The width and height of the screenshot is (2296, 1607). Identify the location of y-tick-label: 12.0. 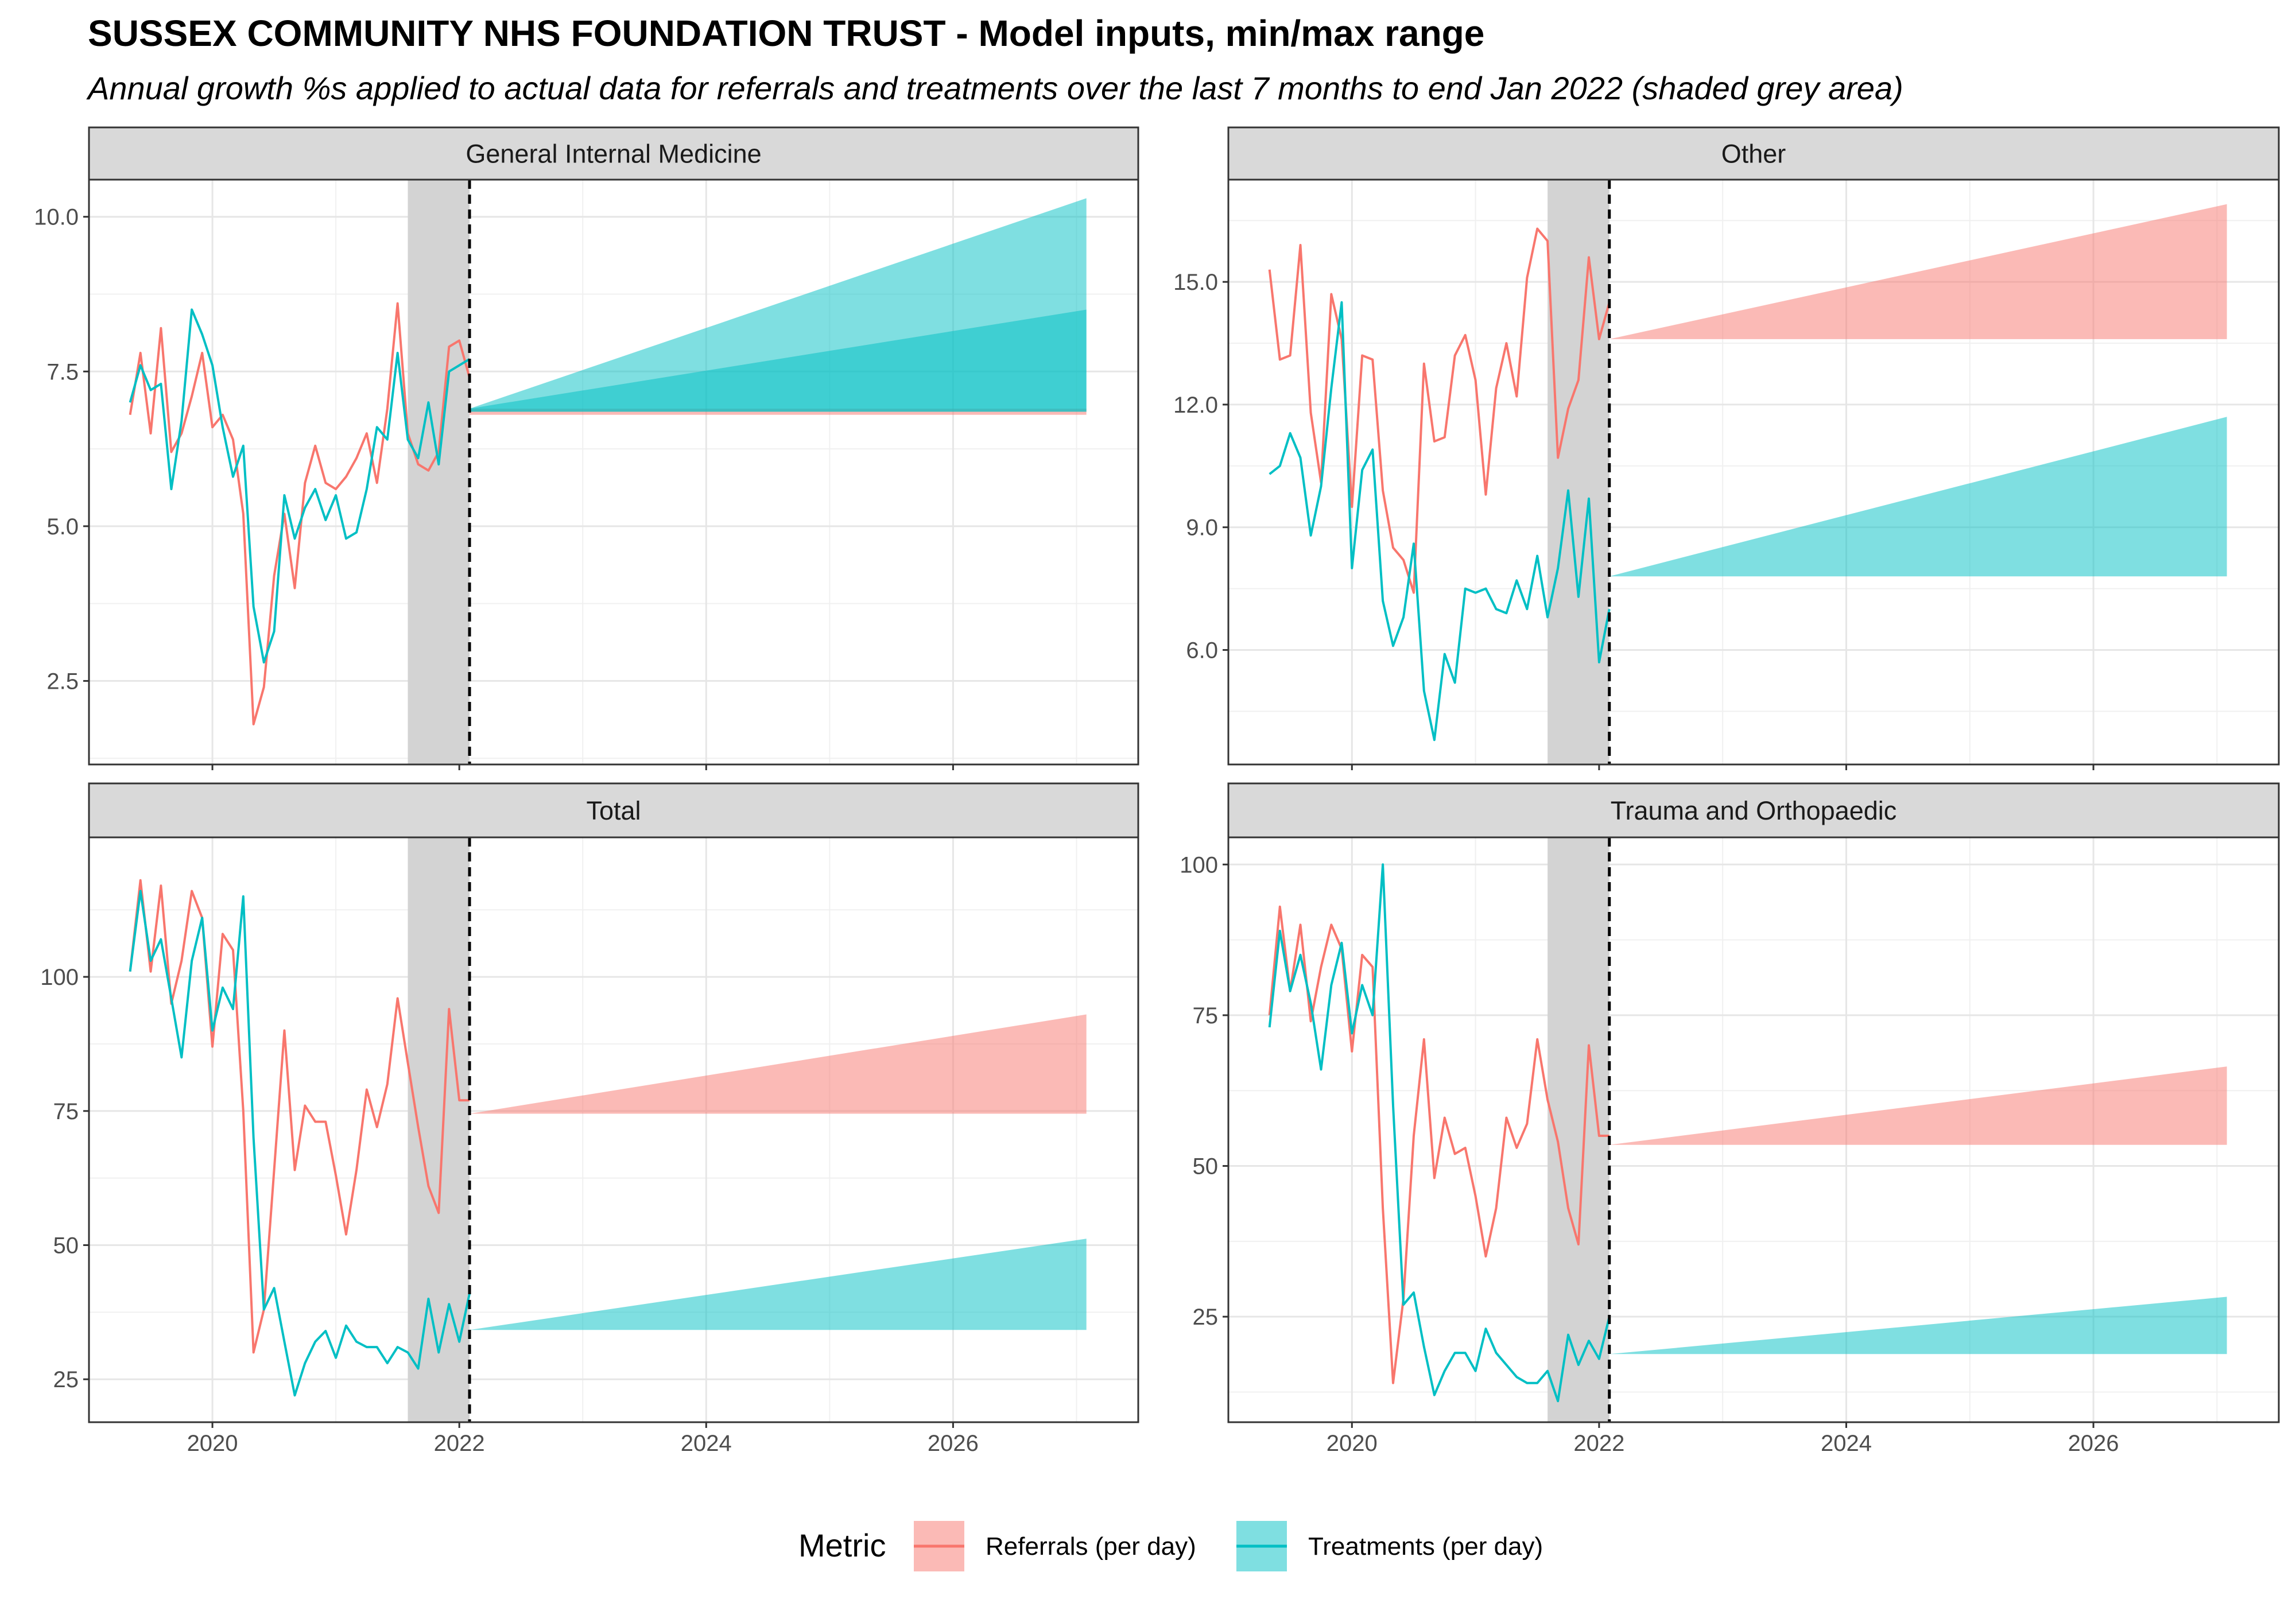
(1195, 406).